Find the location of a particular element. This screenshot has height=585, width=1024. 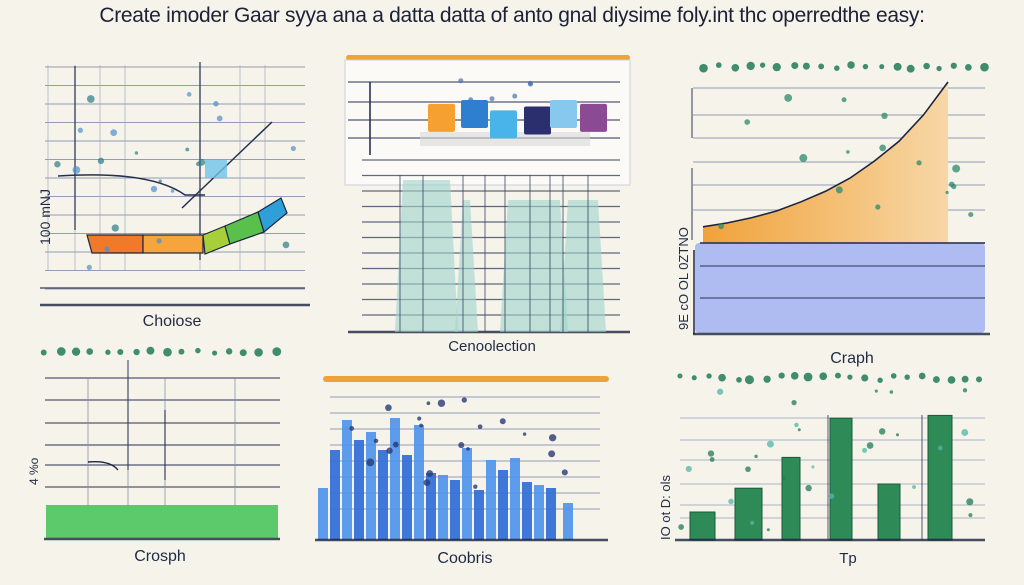

panel-top-right-chart is located at coordinates (840, 198).